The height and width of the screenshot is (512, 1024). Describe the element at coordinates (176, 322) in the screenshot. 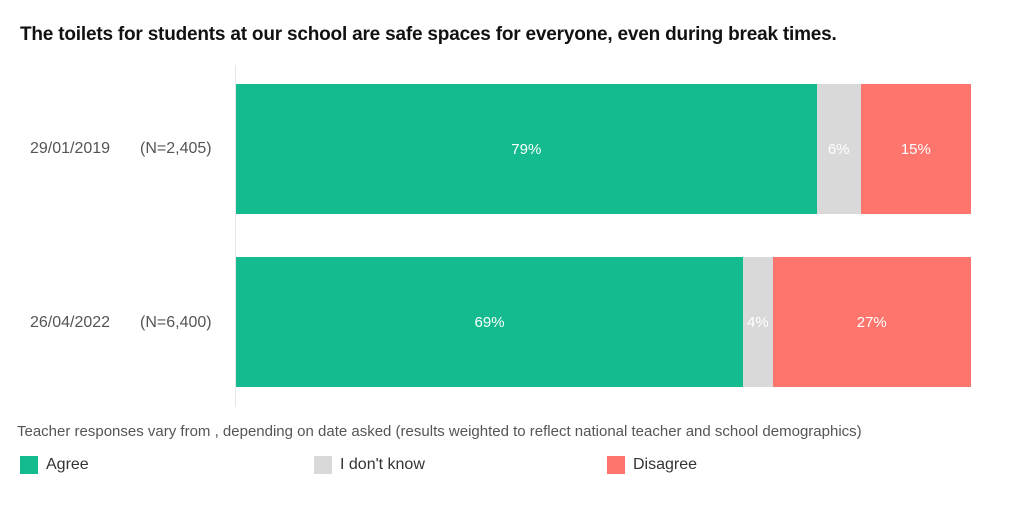

I see `row-n: (N=6,400)` at that location.